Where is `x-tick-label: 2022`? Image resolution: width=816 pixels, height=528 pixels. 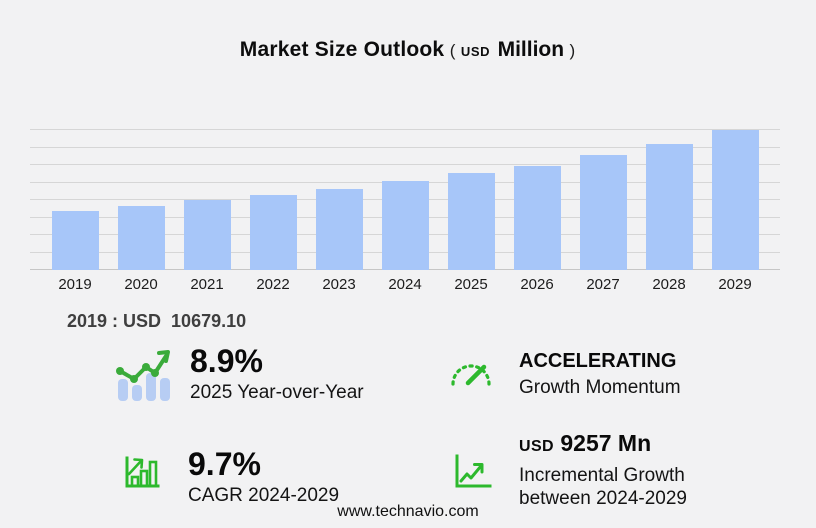 x-tick-label: 2022 is located at coordinates (273, 284).